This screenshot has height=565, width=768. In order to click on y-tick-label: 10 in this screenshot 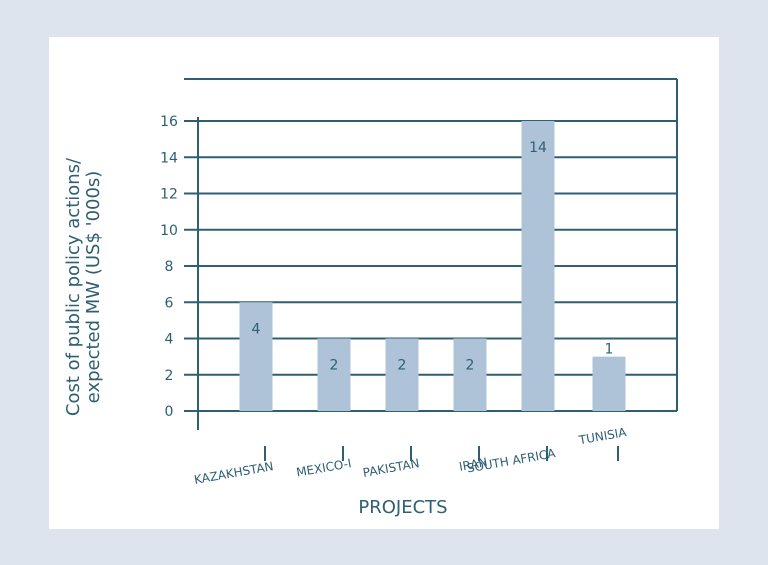, I will do `click(169, 231)`.